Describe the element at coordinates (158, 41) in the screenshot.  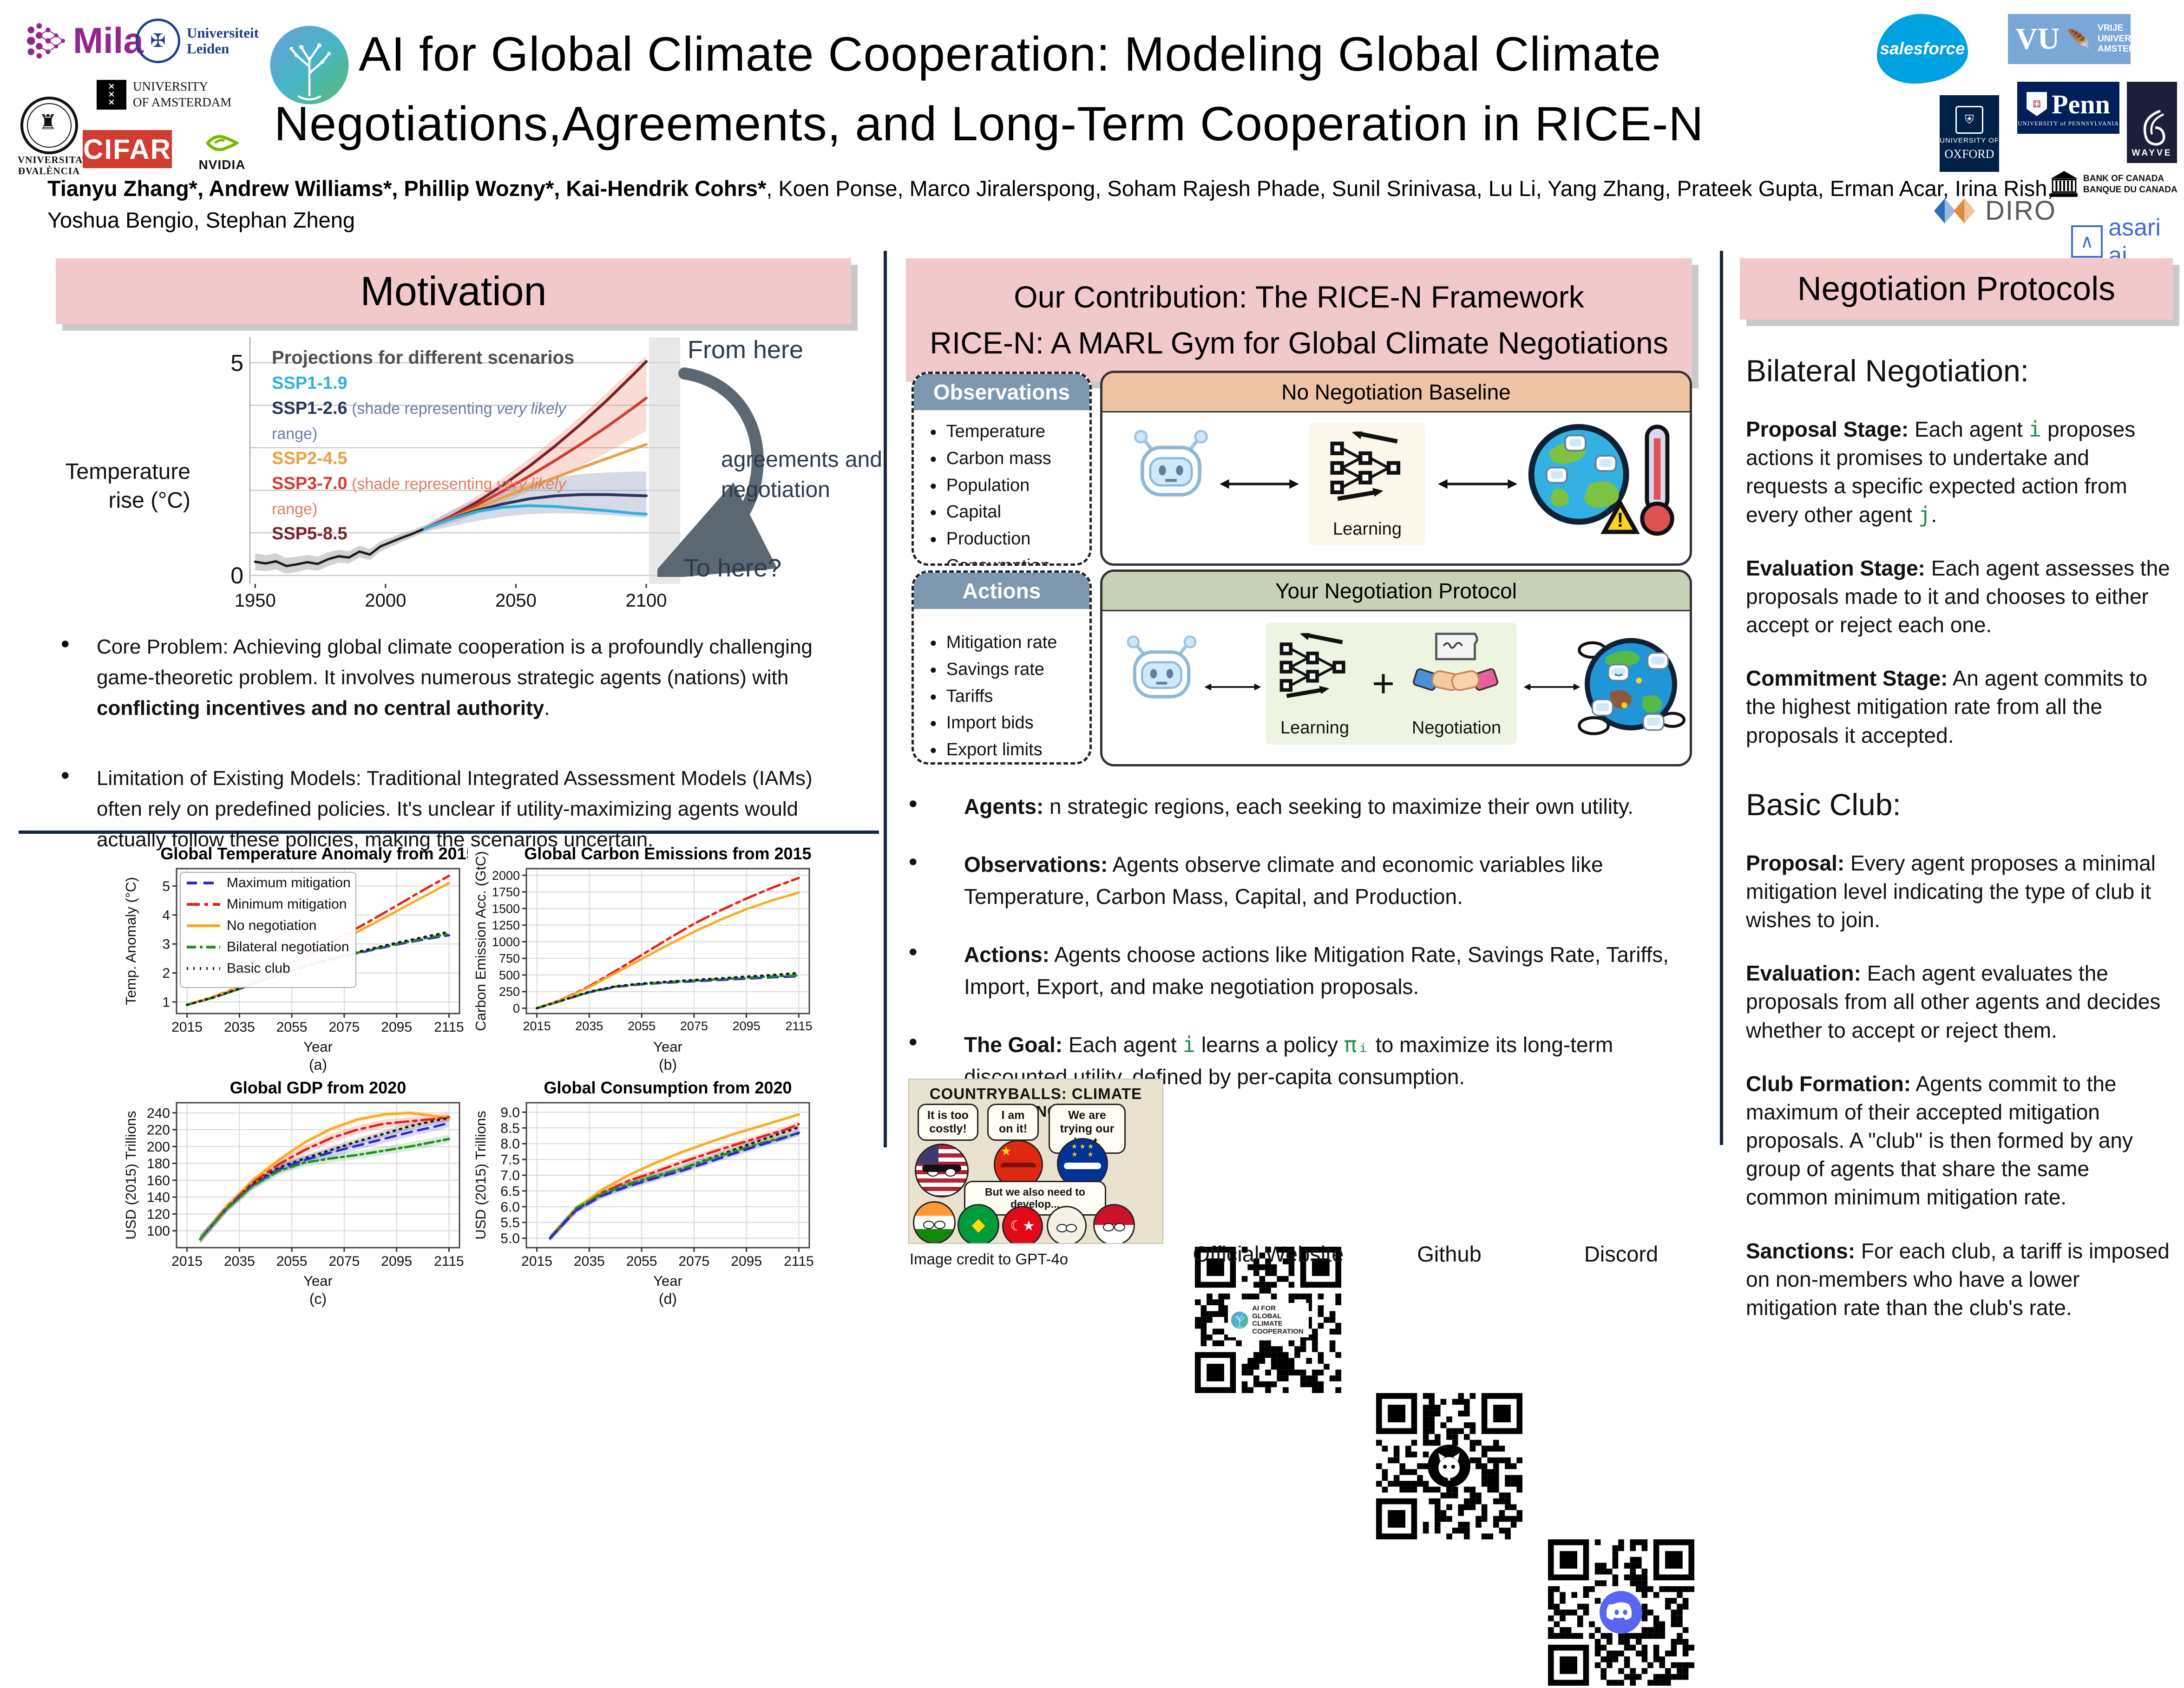
I see `leiden-seal-icon: ✠` at that location.